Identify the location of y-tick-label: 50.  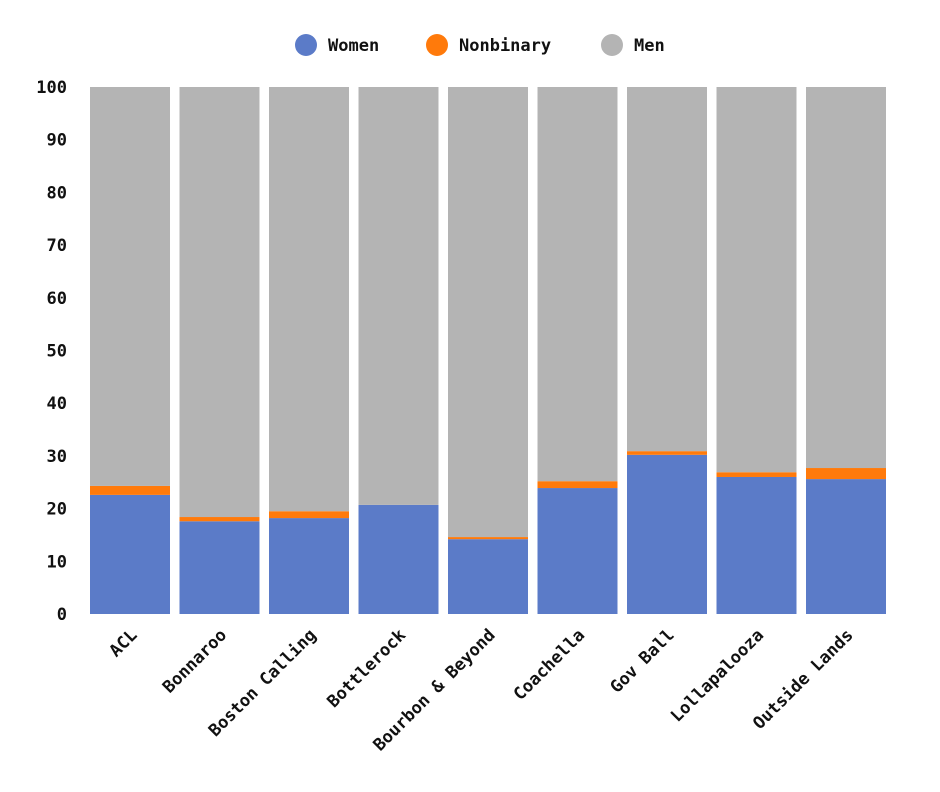
(57, 352).